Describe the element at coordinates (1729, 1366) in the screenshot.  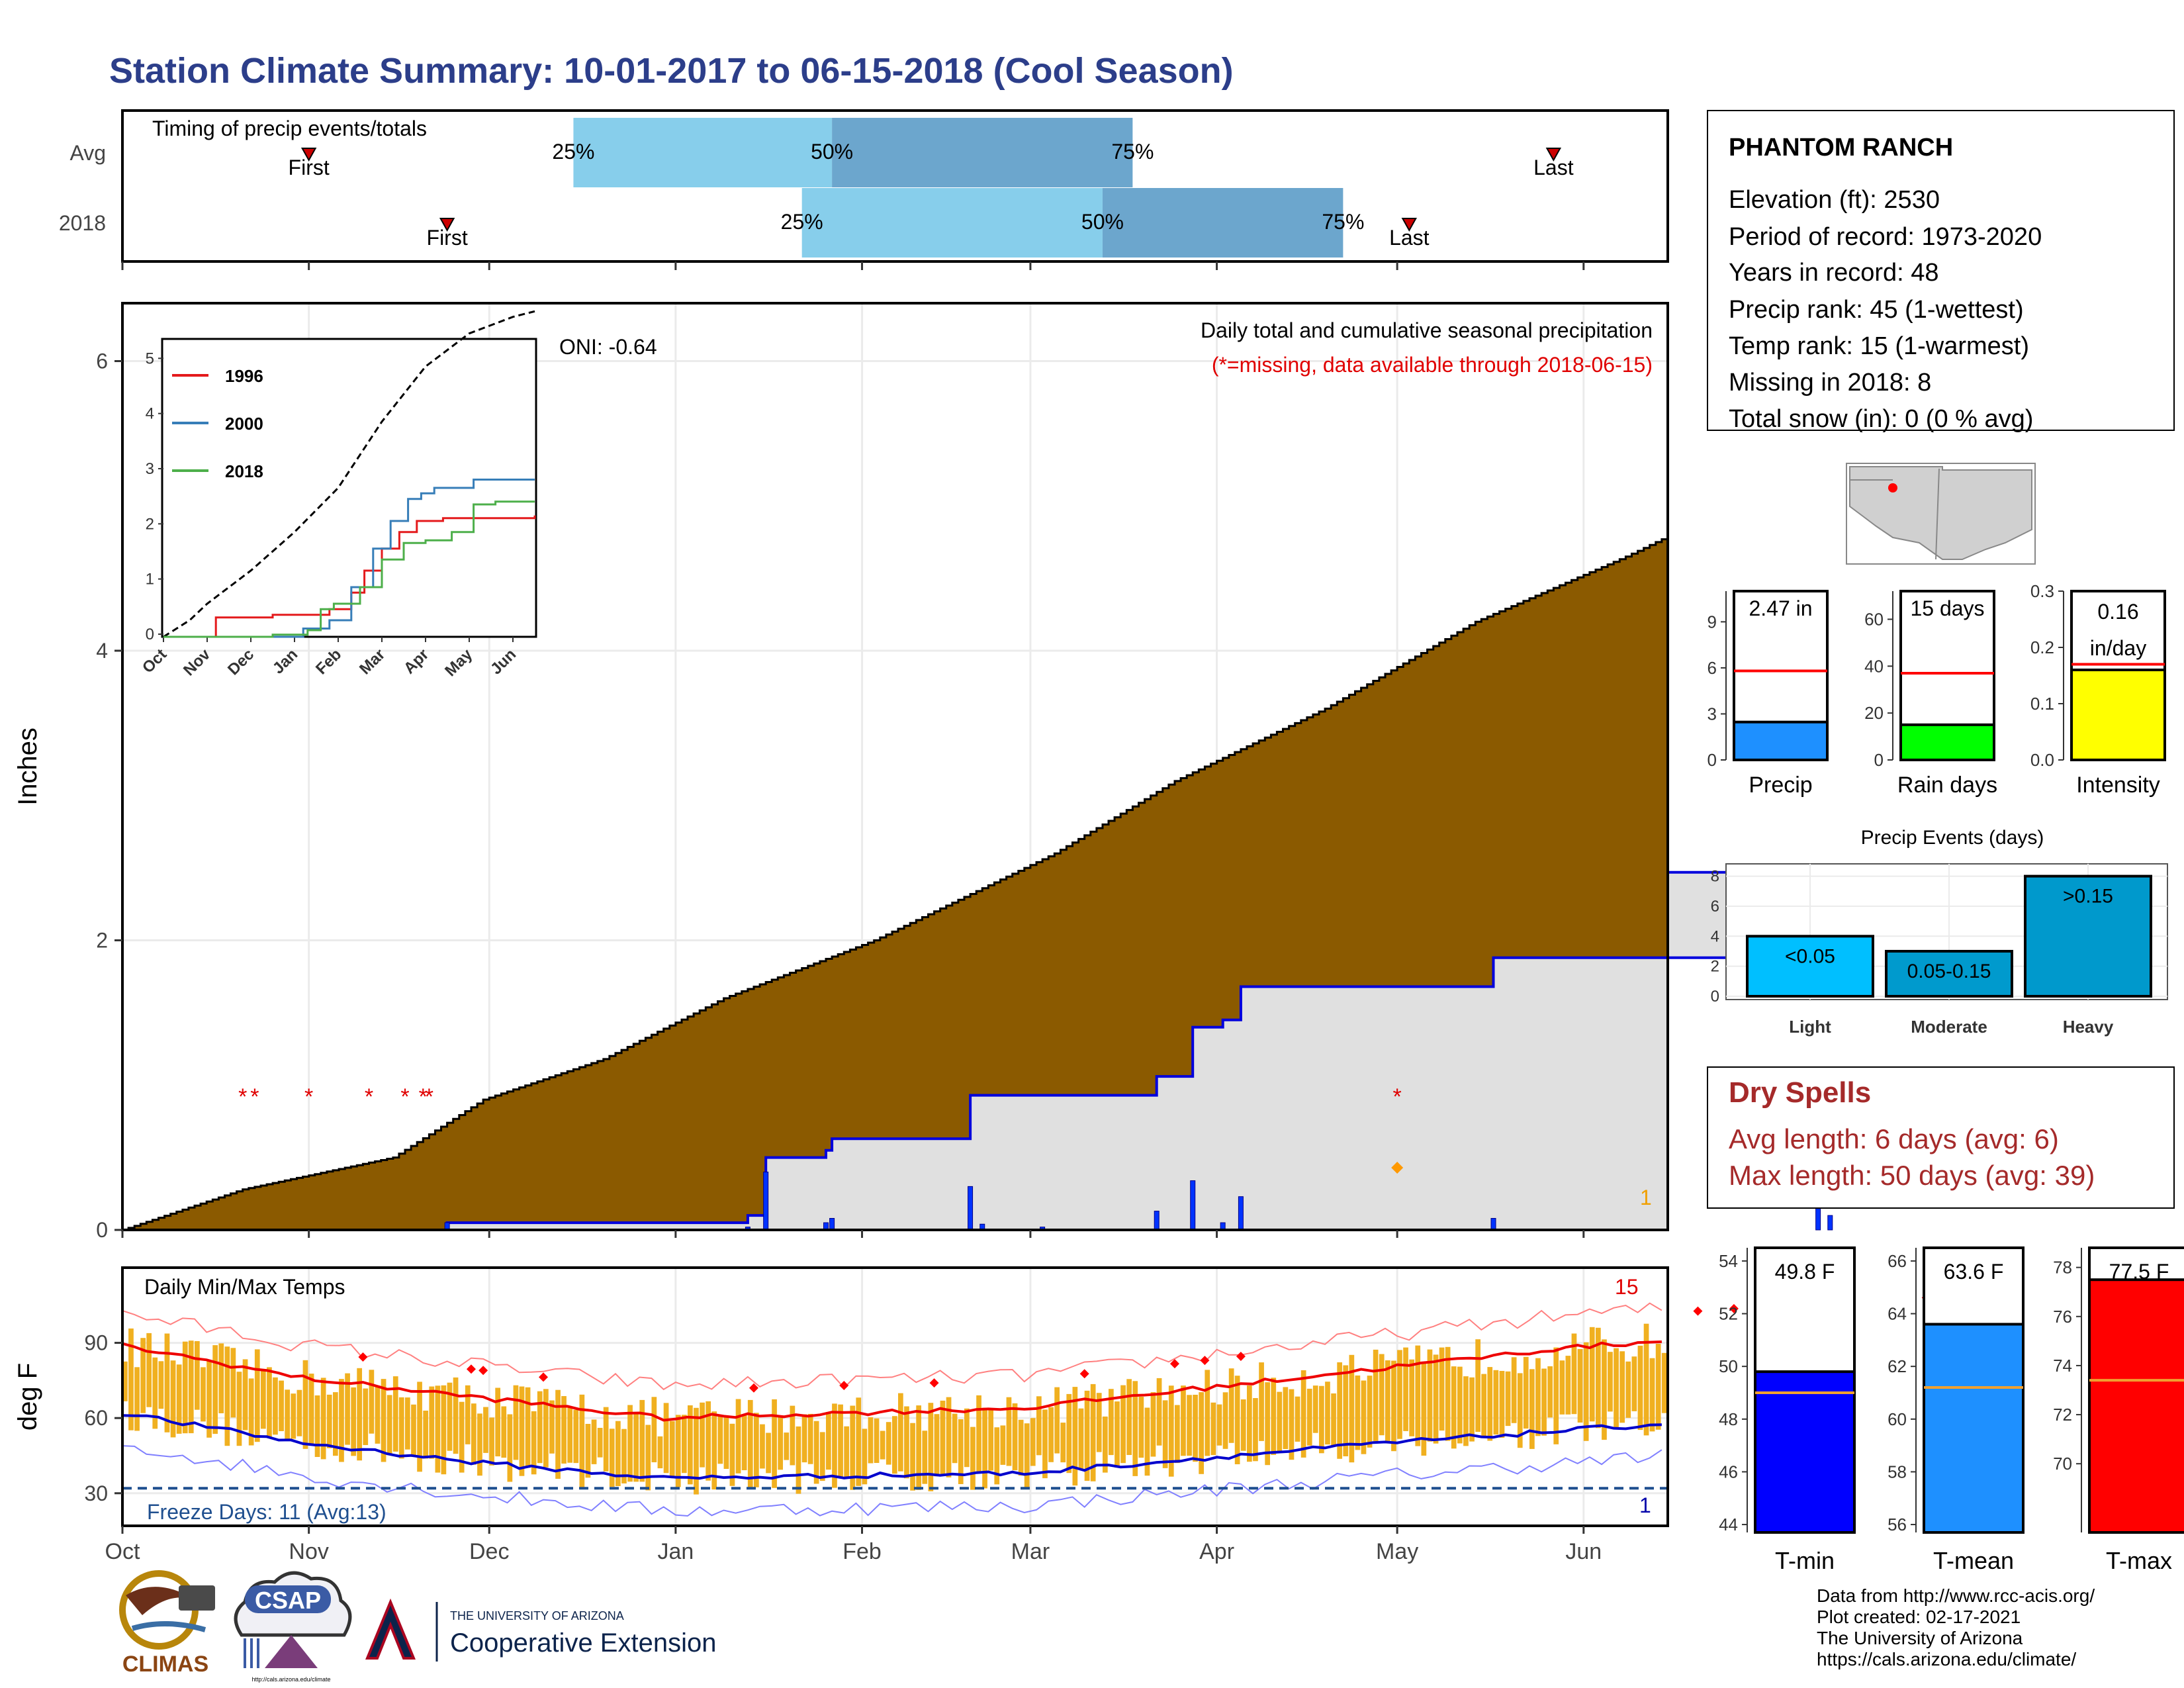
I see `tbar-0-ytick-label-3: 50` at that location.